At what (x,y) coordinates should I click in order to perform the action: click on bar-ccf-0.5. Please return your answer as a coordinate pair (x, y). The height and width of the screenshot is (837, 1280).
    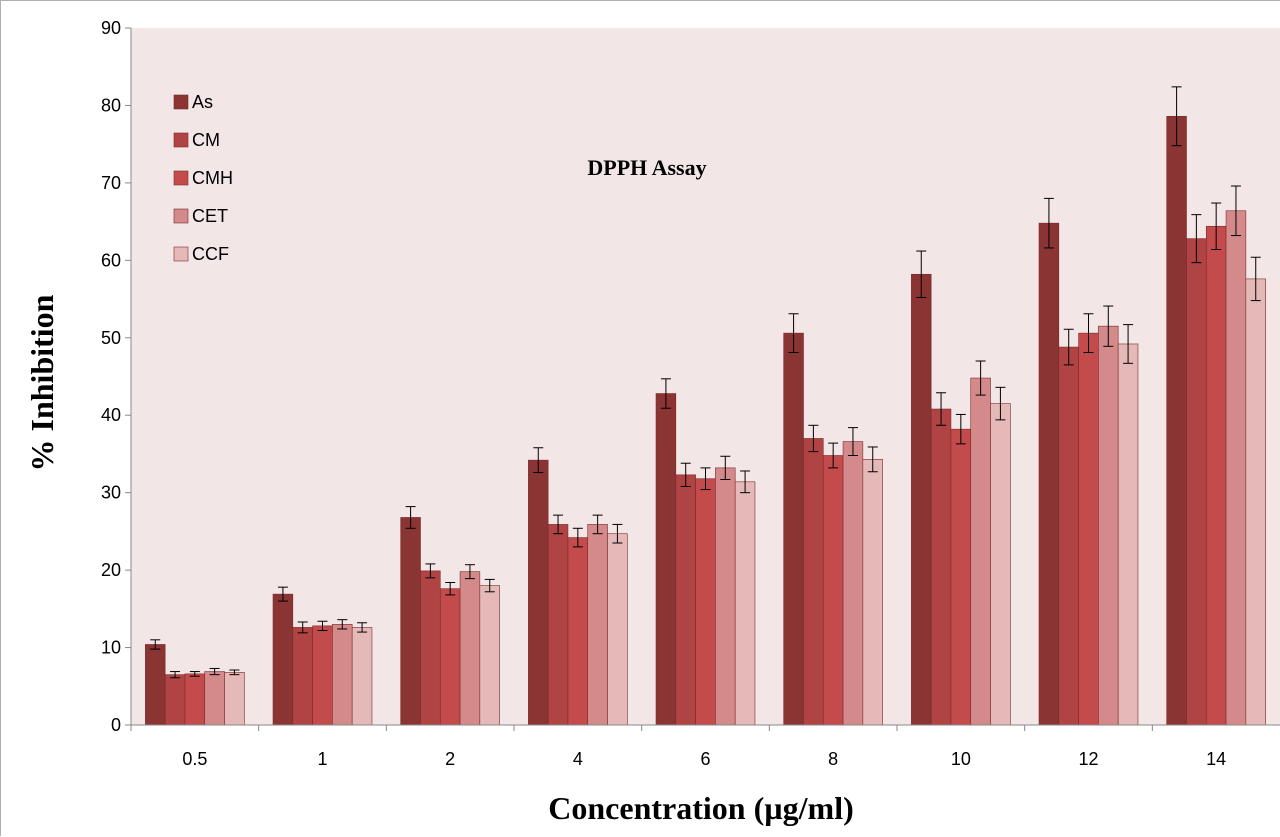
    Looking at the image, I should click on (234, 699).